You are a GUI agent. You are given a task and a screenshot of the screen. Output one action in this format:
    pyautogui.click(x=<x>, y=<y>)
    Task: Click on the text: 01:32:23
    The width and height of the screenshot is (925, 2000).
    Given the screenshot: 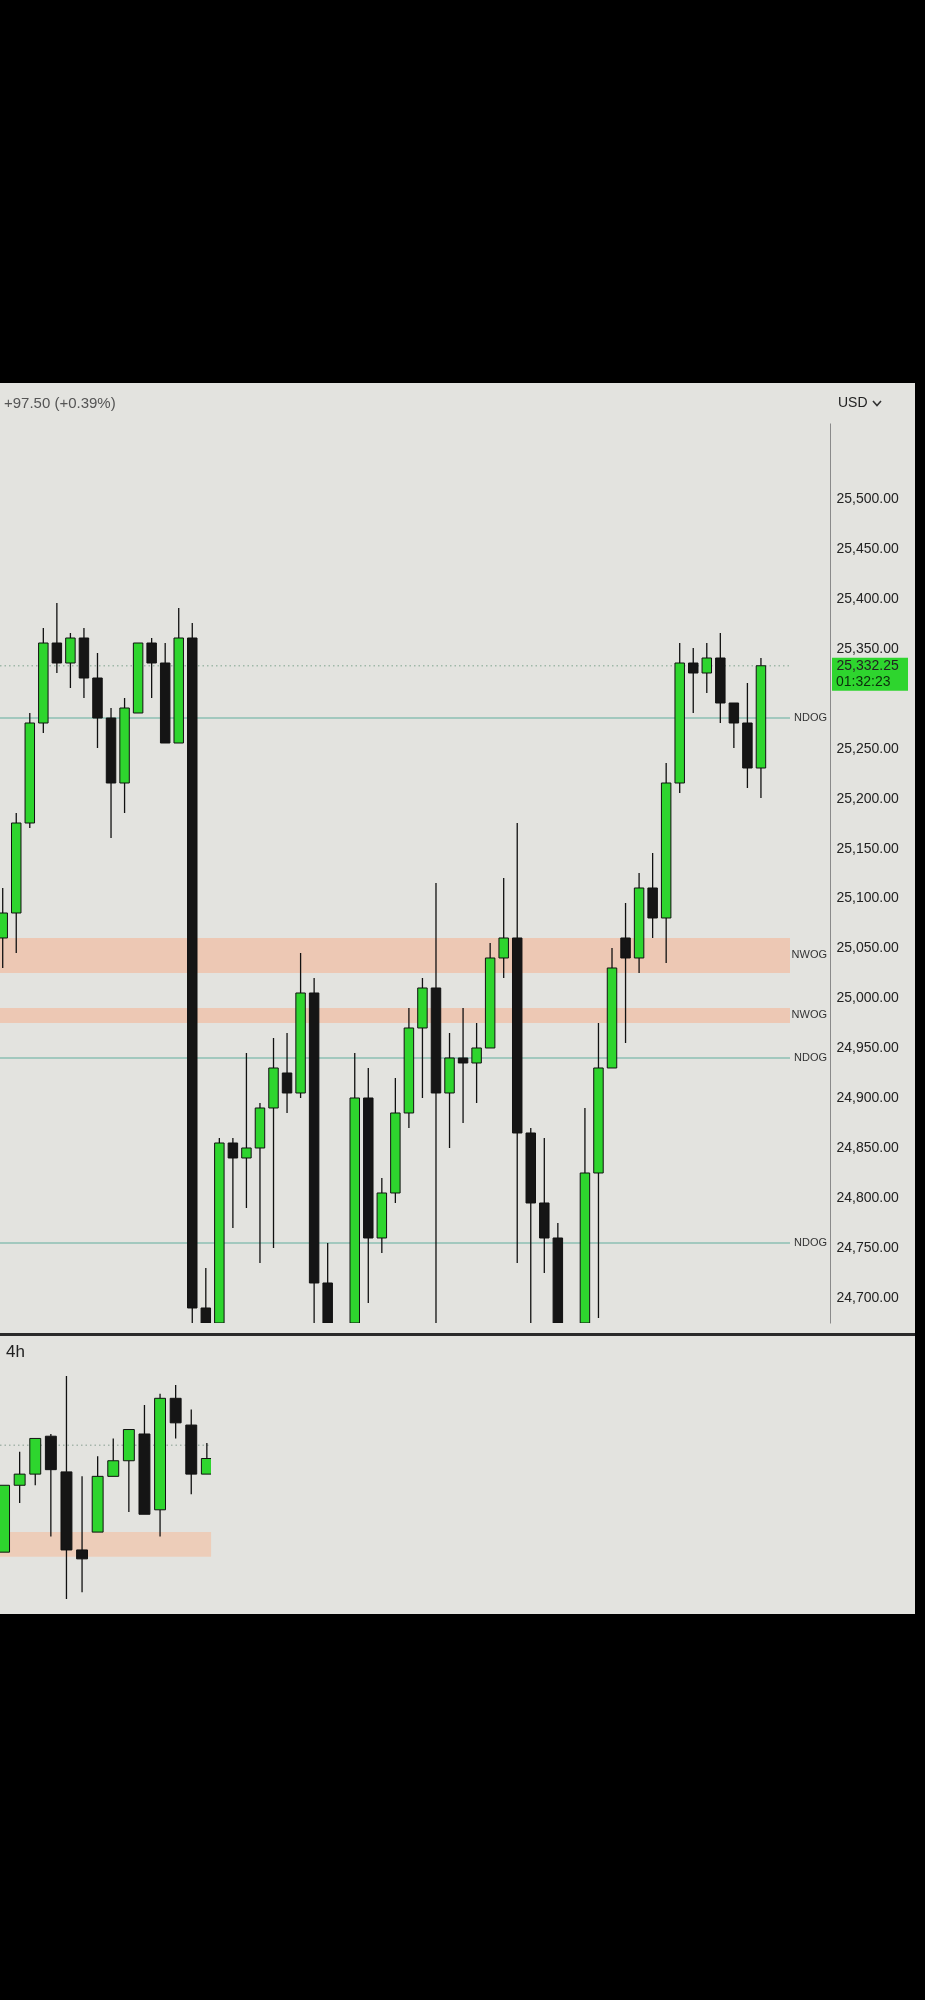 What is the action you would take?
    pyautogui.click(x=863, y=680)
    